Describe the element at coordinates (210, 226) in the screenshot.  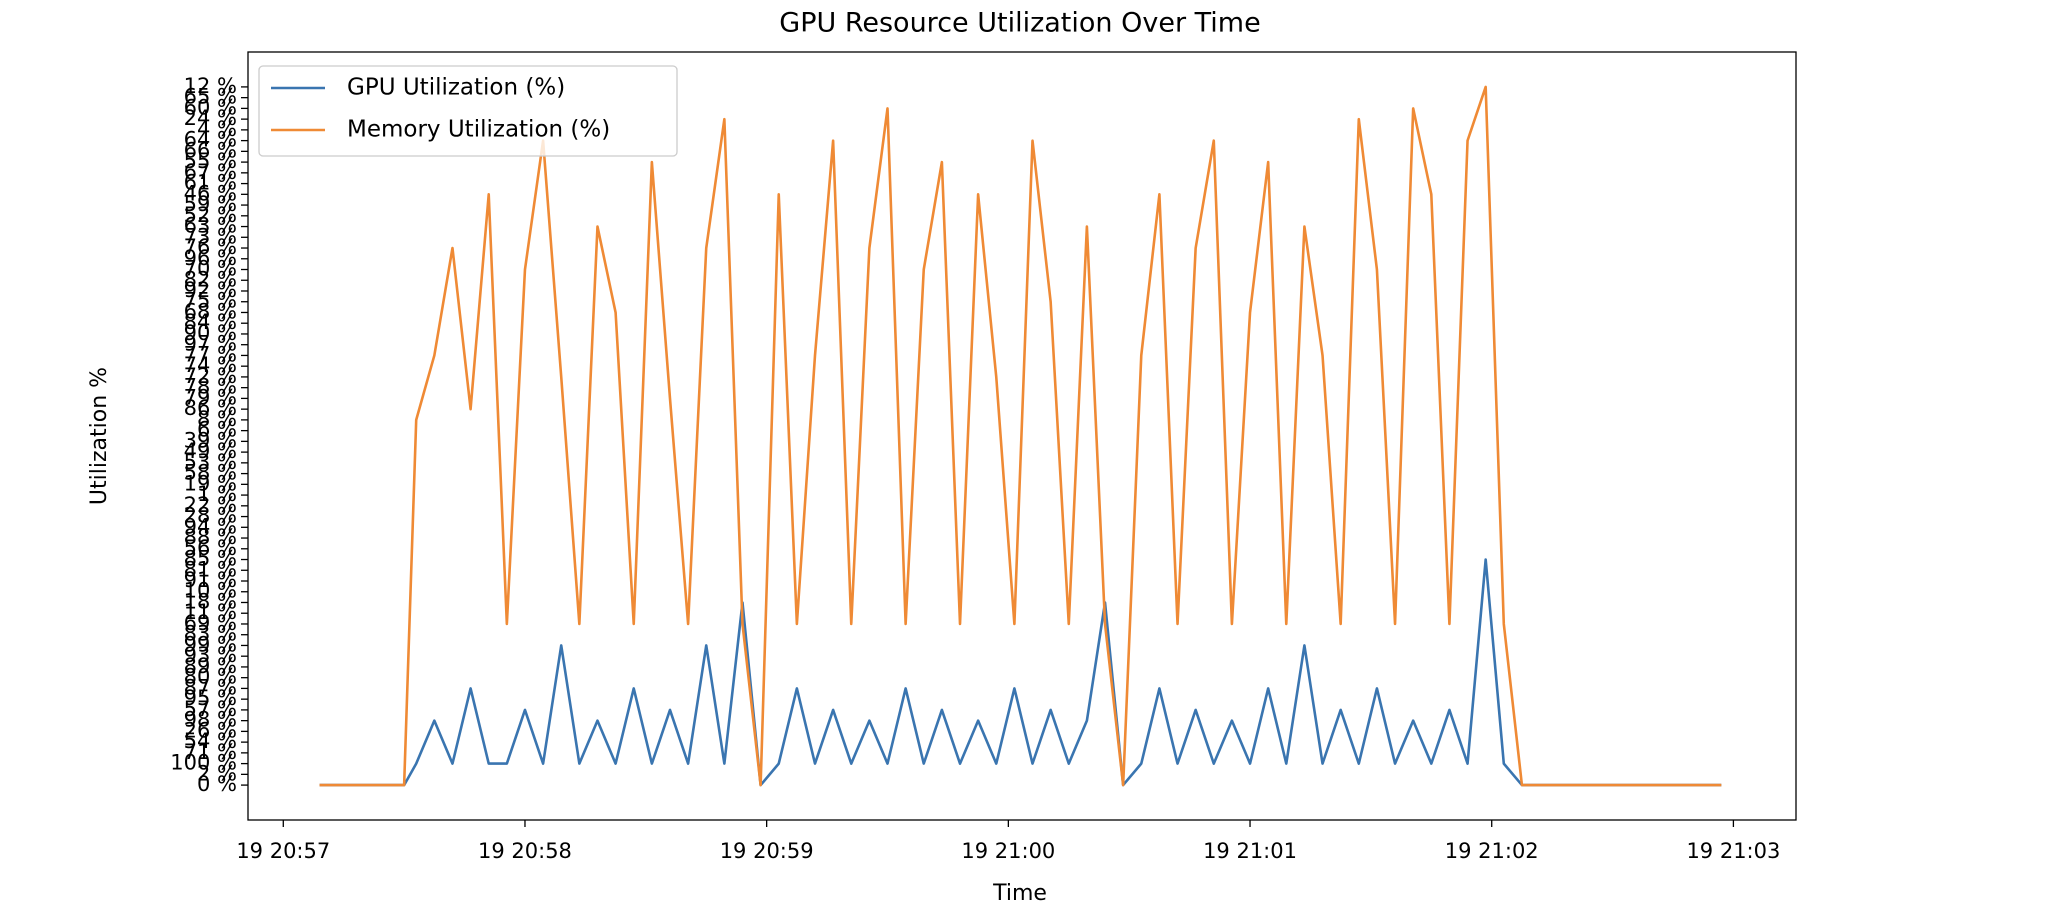
I see `y-tick-label: 63 %` at that location.